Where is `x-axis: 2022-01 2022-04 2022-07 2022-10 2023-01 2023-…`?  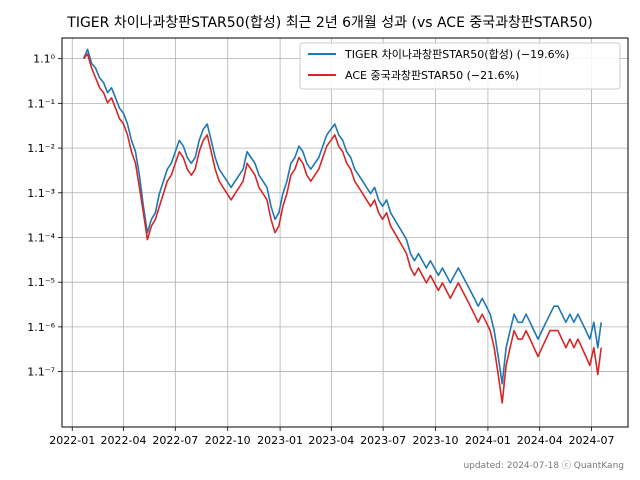
x-axis: 2022-01 2022-04 2022-07 2022-10 2023-01 2023-… is located at coordinates (332, 437).